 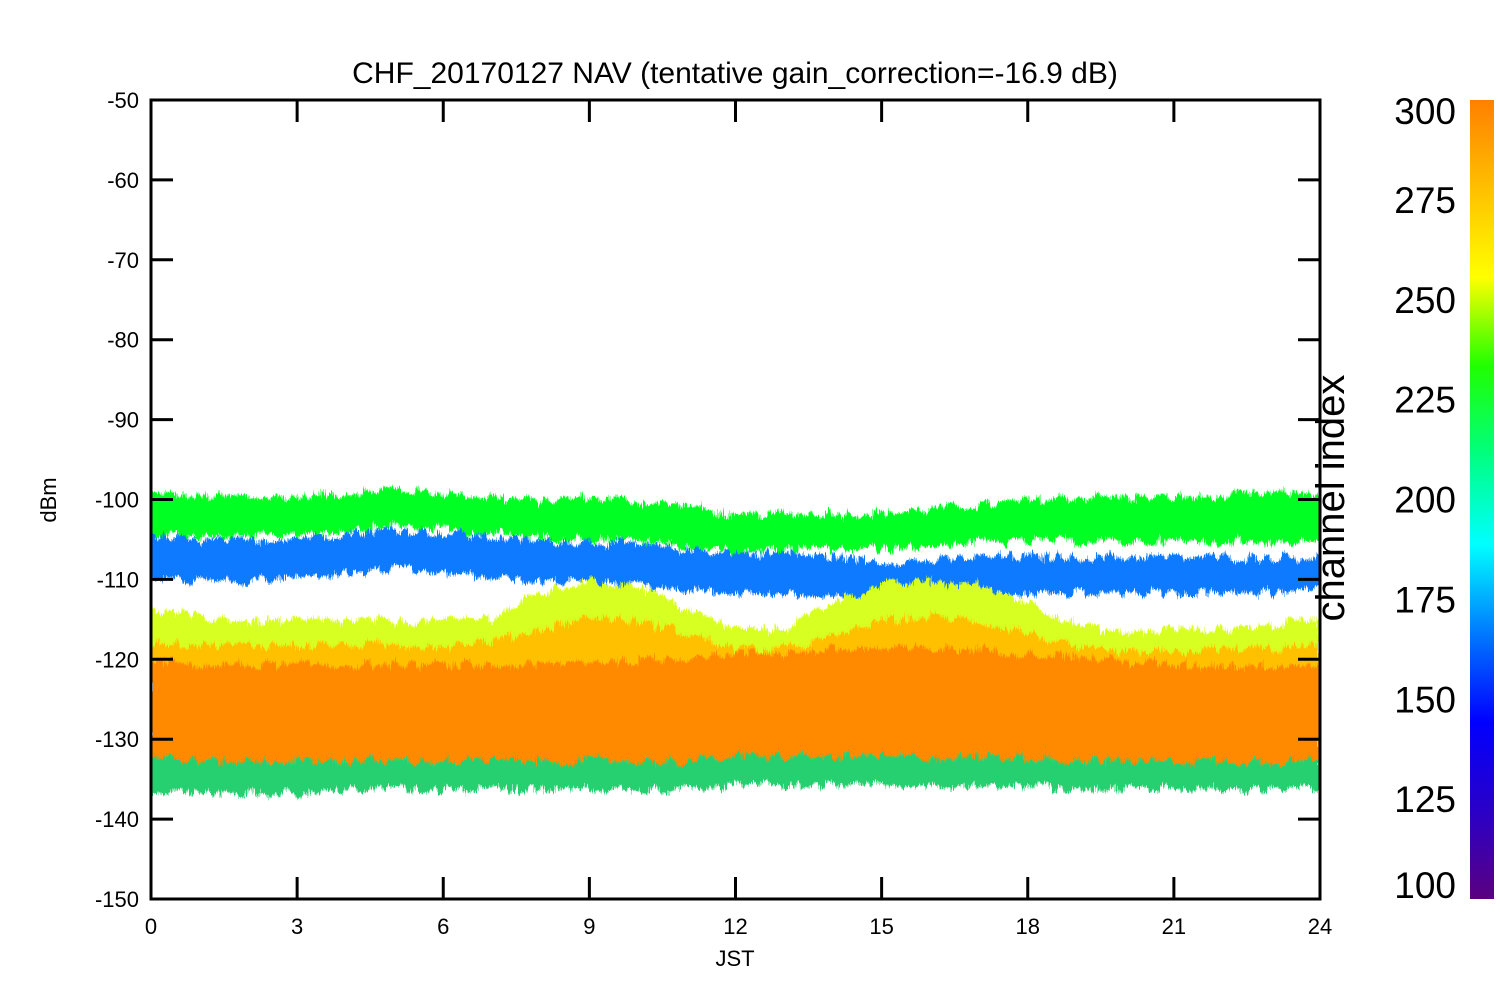 What do you see at coordinates (117, 819) in the screenshot?
I see `y-tick-label: -140` at bounding box center [117, 819].